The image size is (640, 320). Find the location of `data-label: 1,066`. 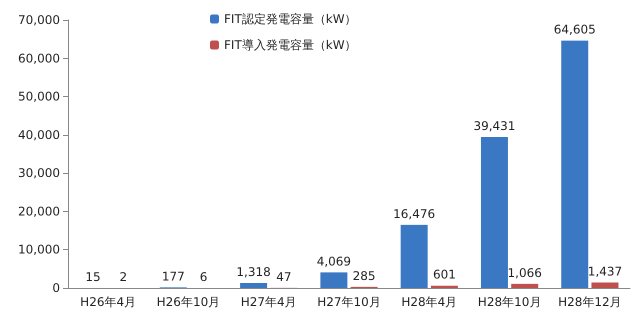

data-label: 1,066 is located at coordinates (525, 273).